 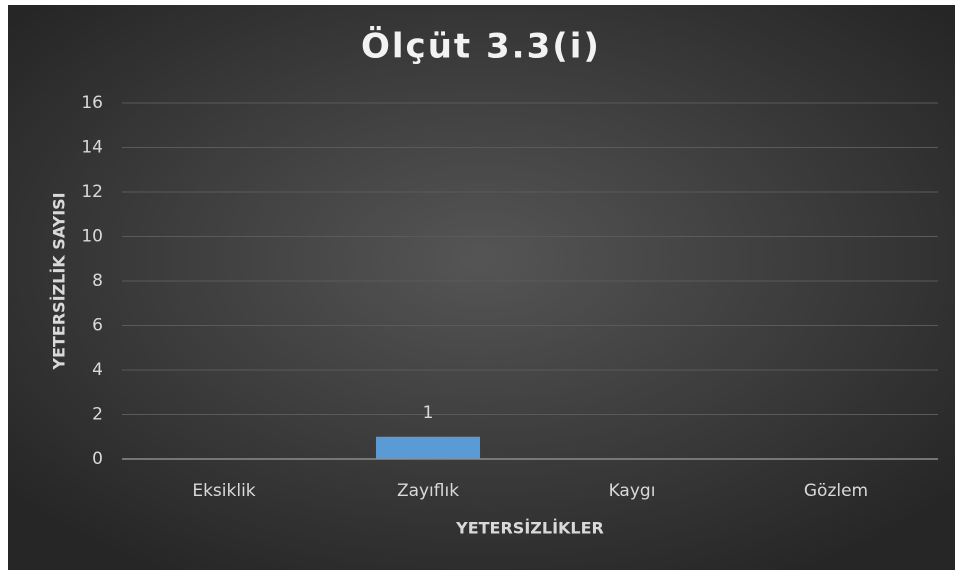 I want to click on x-axis-title: YETERSİZLİKLER, so click(x=529, y=528).